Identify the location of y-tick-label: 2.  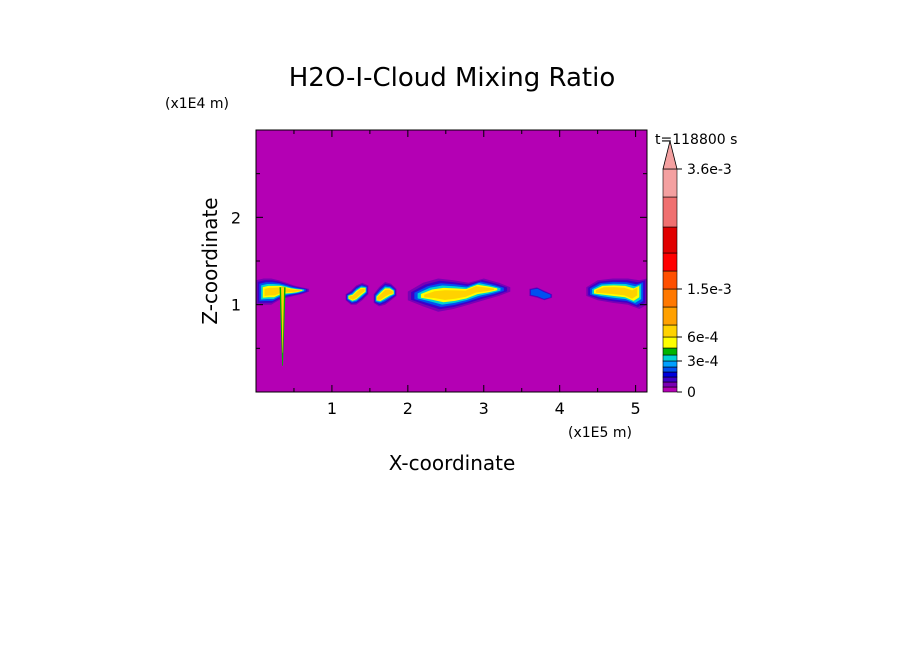
(236, 217).